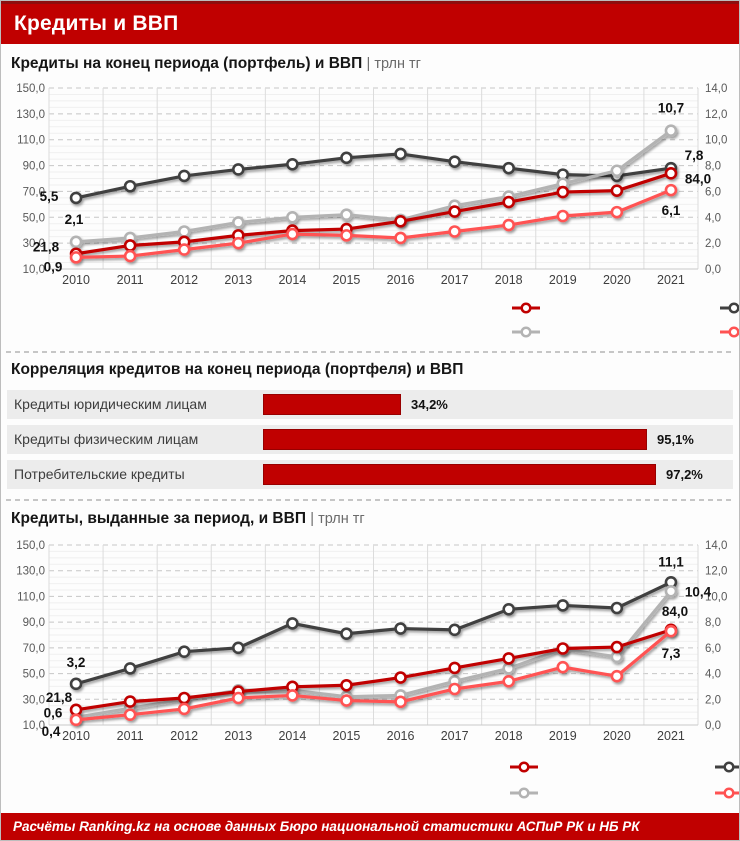  I want to click on legend-item-retail: Кредиты физическим лицам, so click(446, 793).